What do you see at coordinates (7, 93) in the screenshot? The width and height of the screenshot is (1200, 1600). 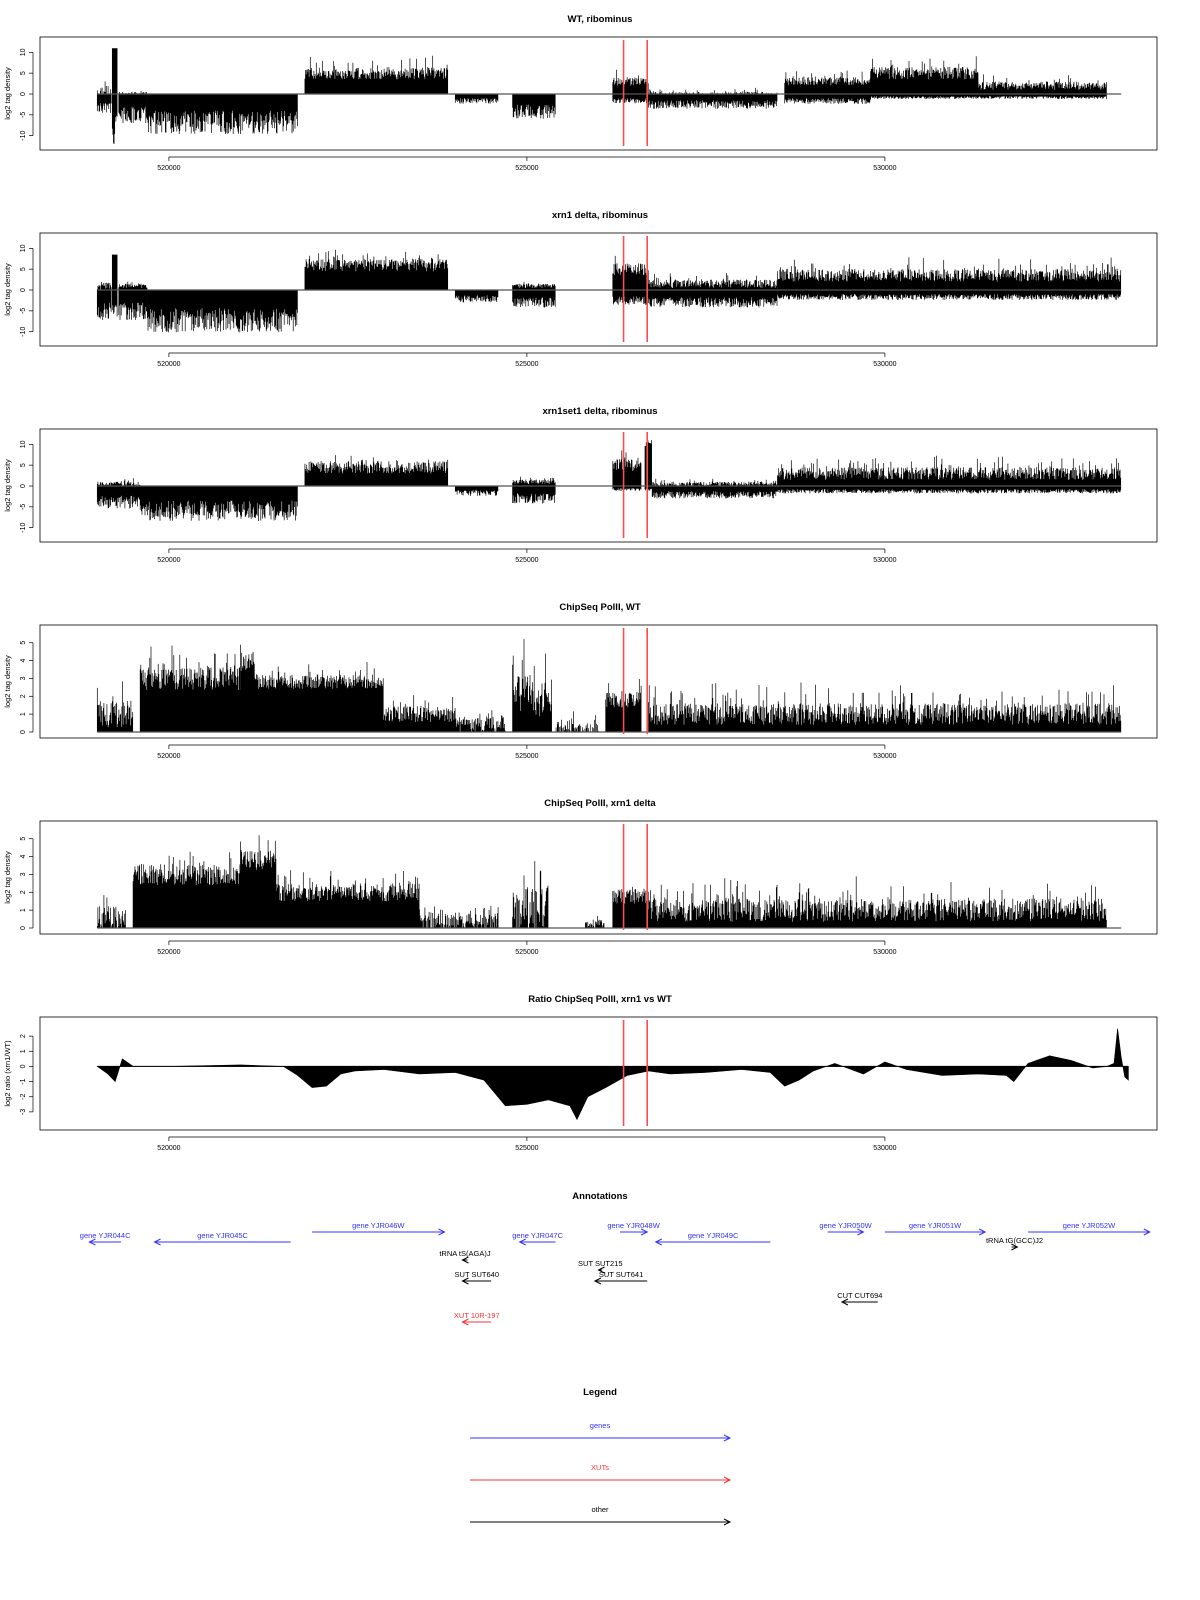 I see `y-axis-label: log2 tag density` at bounding box center [7, 93].